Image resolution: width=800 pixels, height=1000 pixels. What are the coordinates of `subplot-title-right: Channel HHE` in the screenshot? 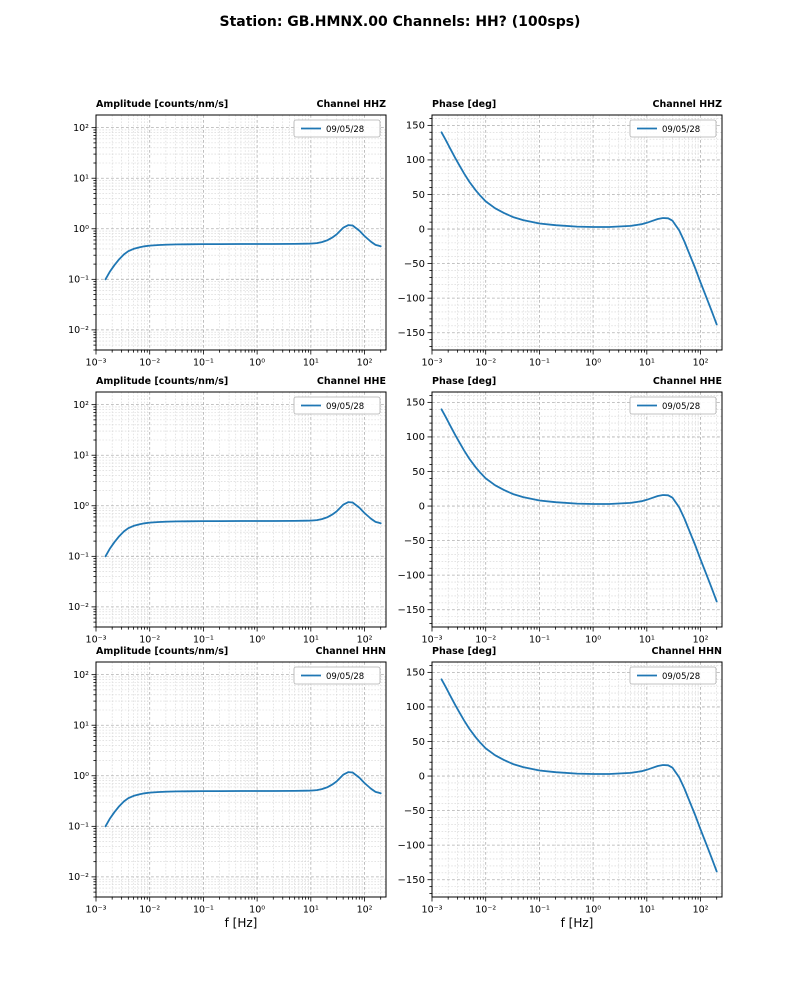 It's located at (687, 381).